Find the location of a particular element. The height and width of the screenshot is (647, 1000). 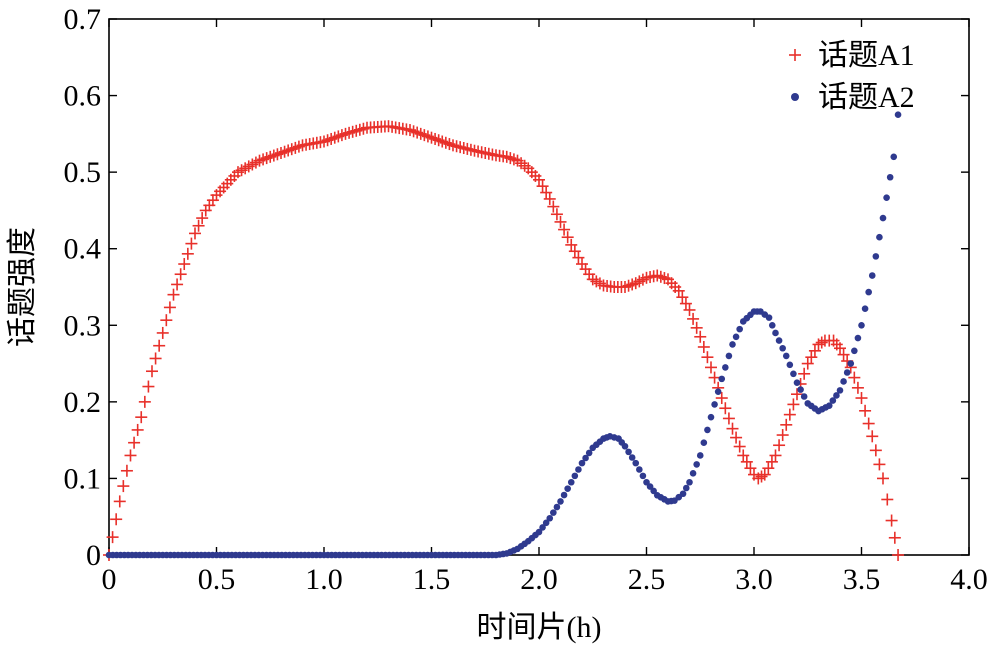

y-tick-label: 0.6 is located at coordinates (83, 96).